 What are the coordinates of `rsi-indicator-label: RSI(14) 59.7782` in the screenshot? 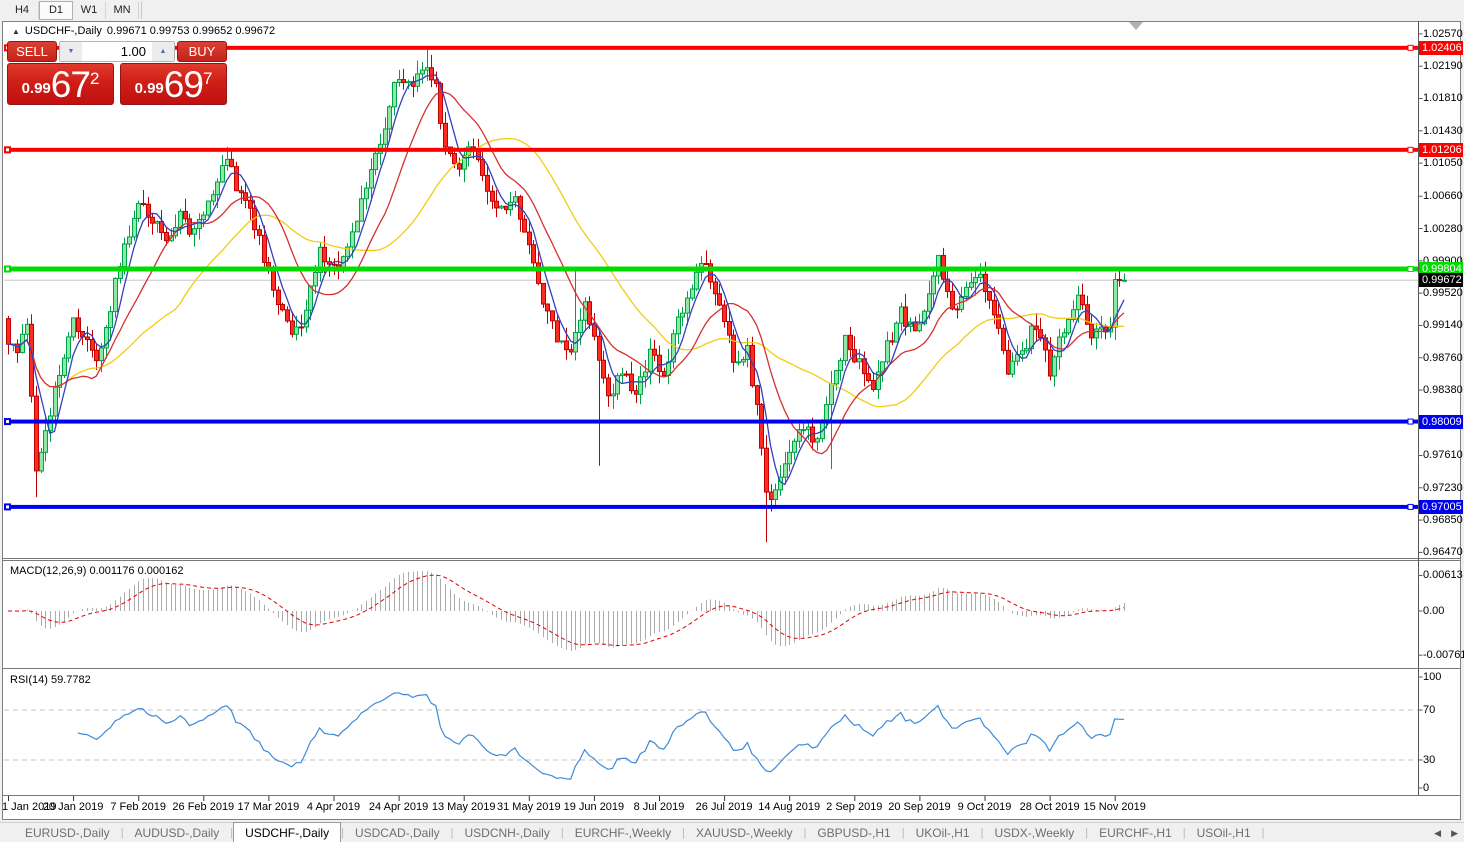 It's located at (50, 680).